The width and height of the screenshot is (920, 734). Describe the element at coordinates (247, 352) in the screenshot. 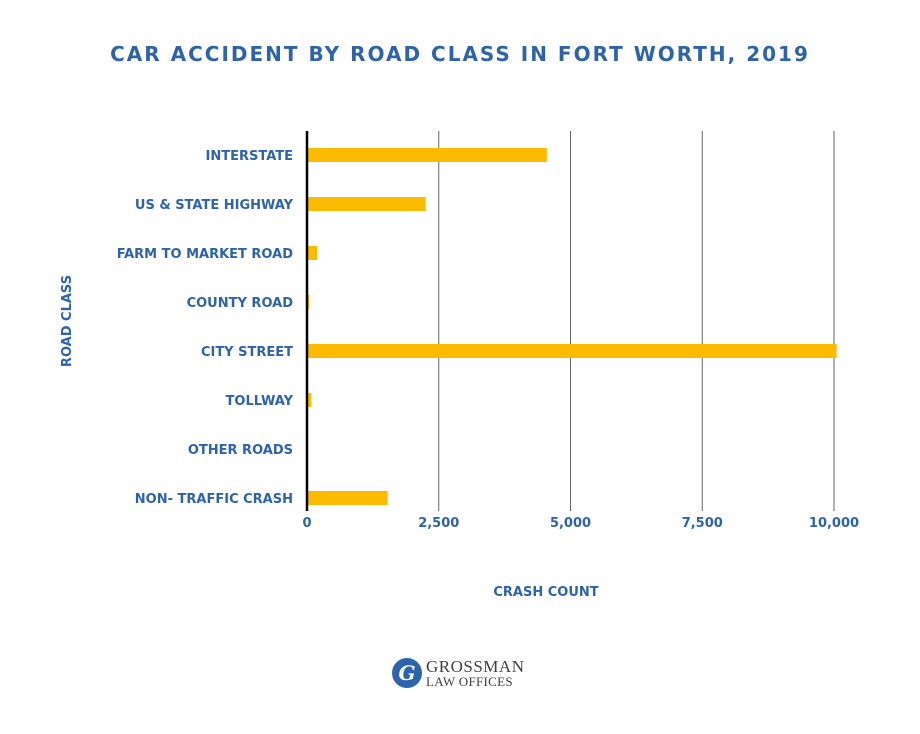

I see `category-label: CITY STREET` at that location.